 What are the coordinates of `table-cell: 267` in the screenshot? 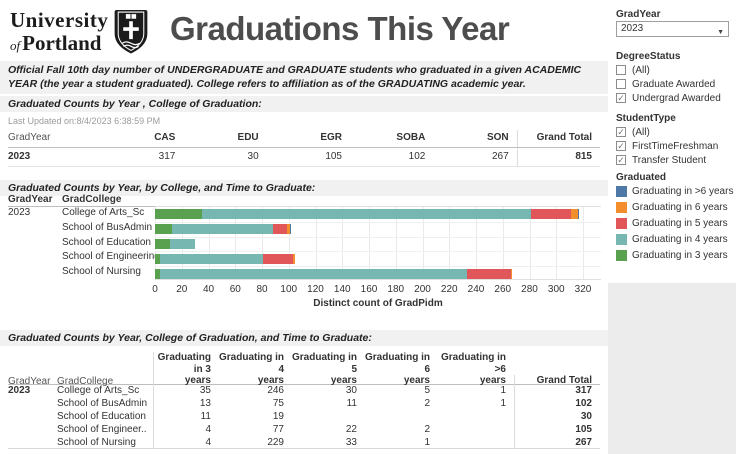 It's located at (475, 157).